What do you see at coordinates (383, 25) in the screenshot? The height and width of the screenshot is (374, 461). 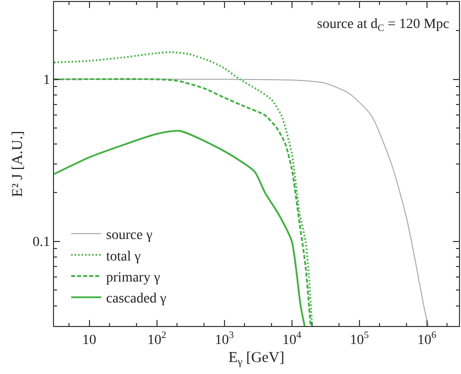 I see `annotation: source at d$_{C}$ = 120 Mpc` at bounding box center [383, 25].